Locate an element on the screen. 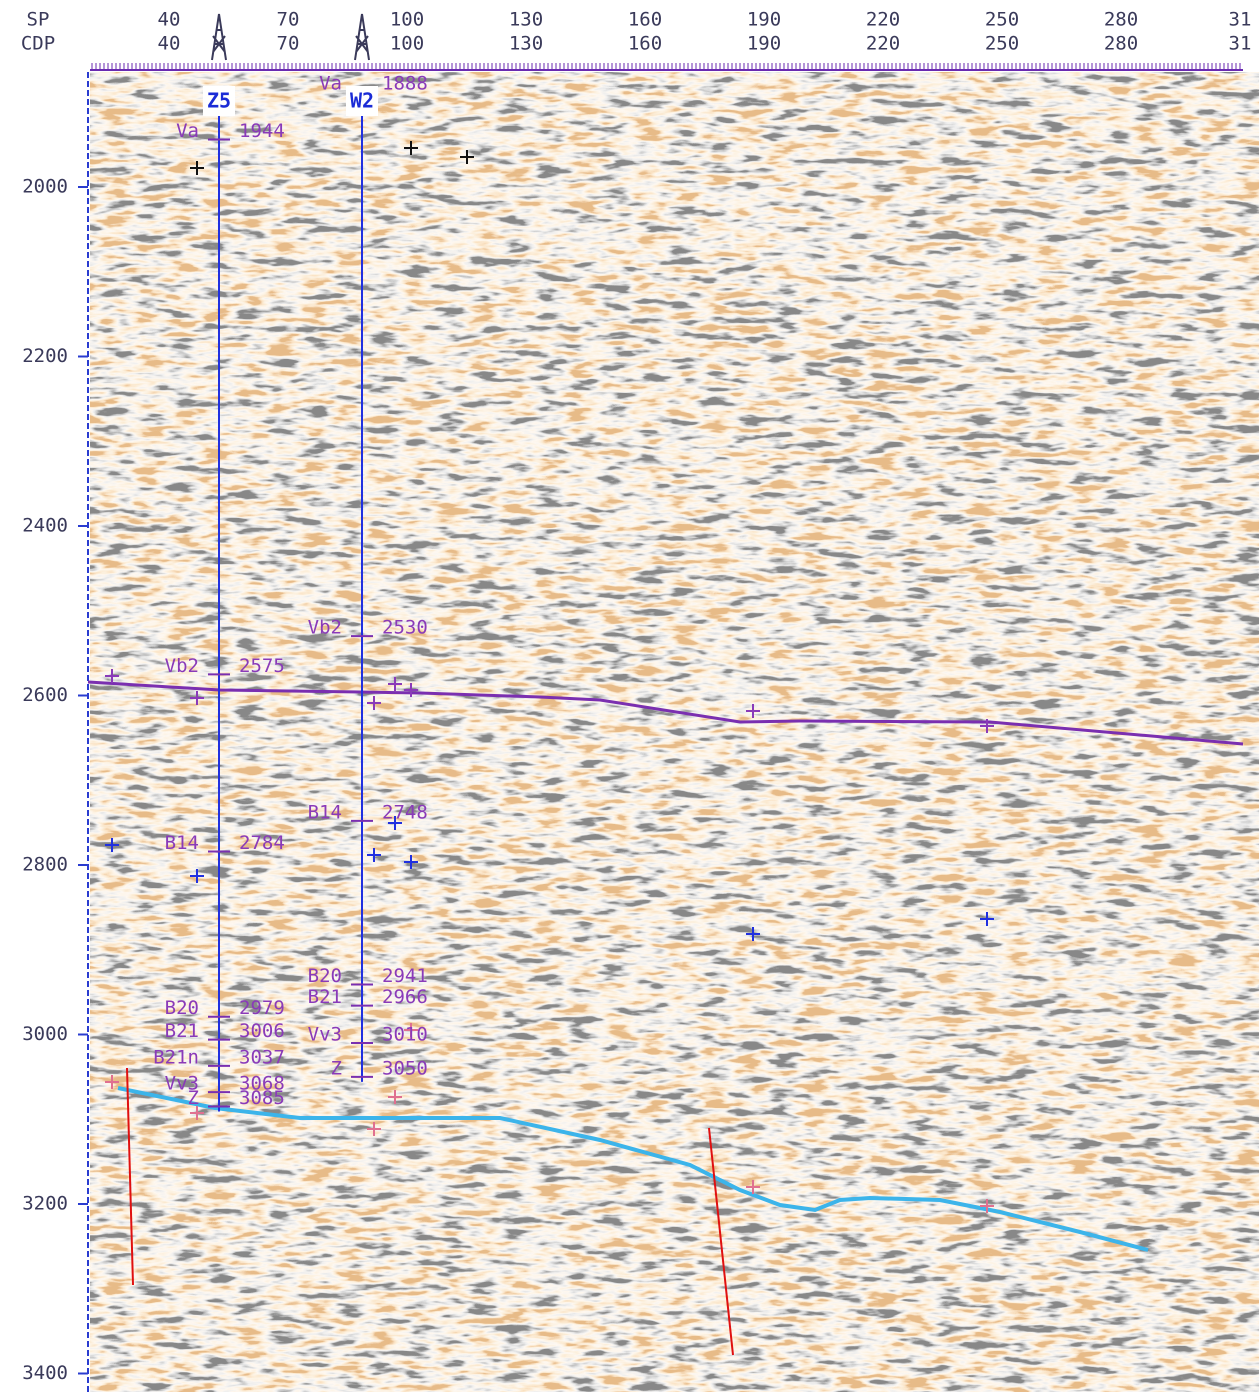  sp-tick-label: 100 is located at coordinates (407, 20).